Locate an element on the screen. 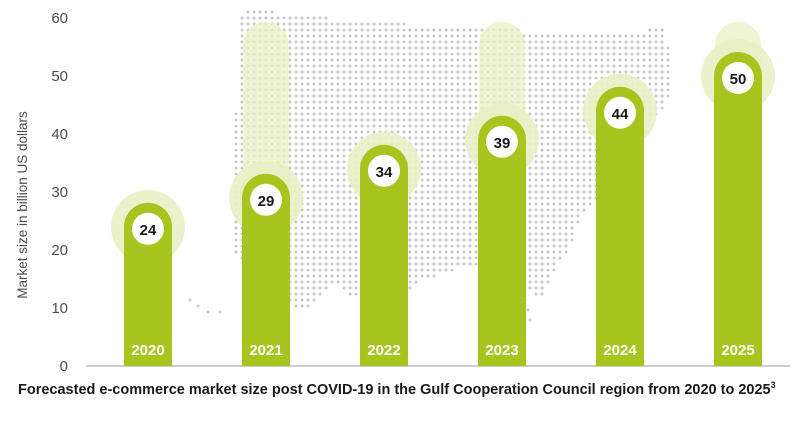 The image size is (800, 427). caption-footnote-marker: 3 is located at coordinates (773, 385).